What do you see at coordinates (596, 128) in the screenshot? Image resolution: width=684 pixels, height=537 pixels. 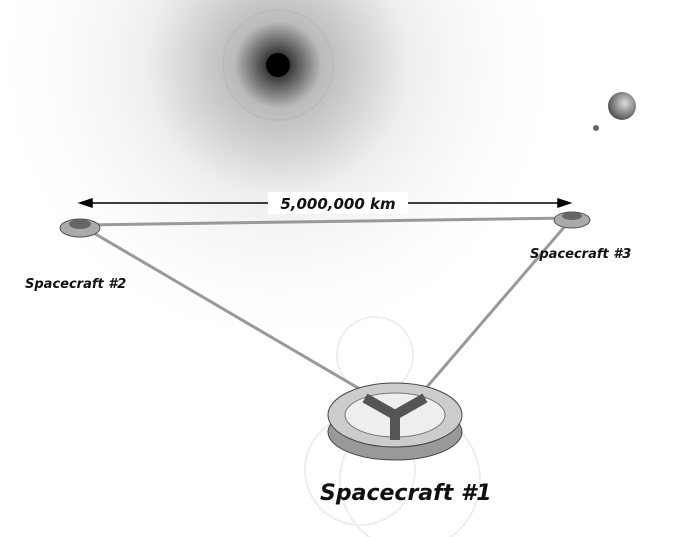 I see `moon` at bounding box center [596, 128].